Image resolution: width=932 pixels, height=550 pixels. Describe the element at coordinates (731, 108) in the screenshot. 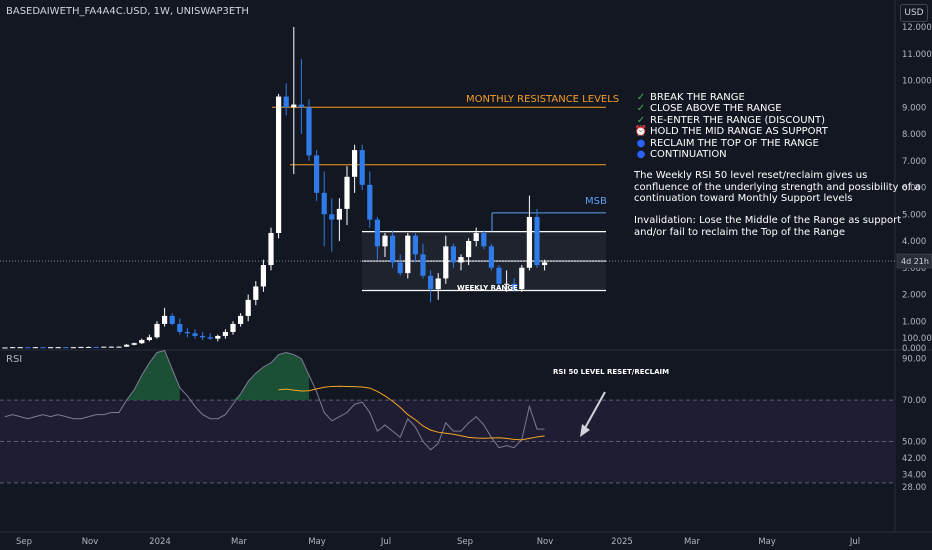

I see `plan-item: ✓ CLOSE ABOVE THE RANGE` at that location.